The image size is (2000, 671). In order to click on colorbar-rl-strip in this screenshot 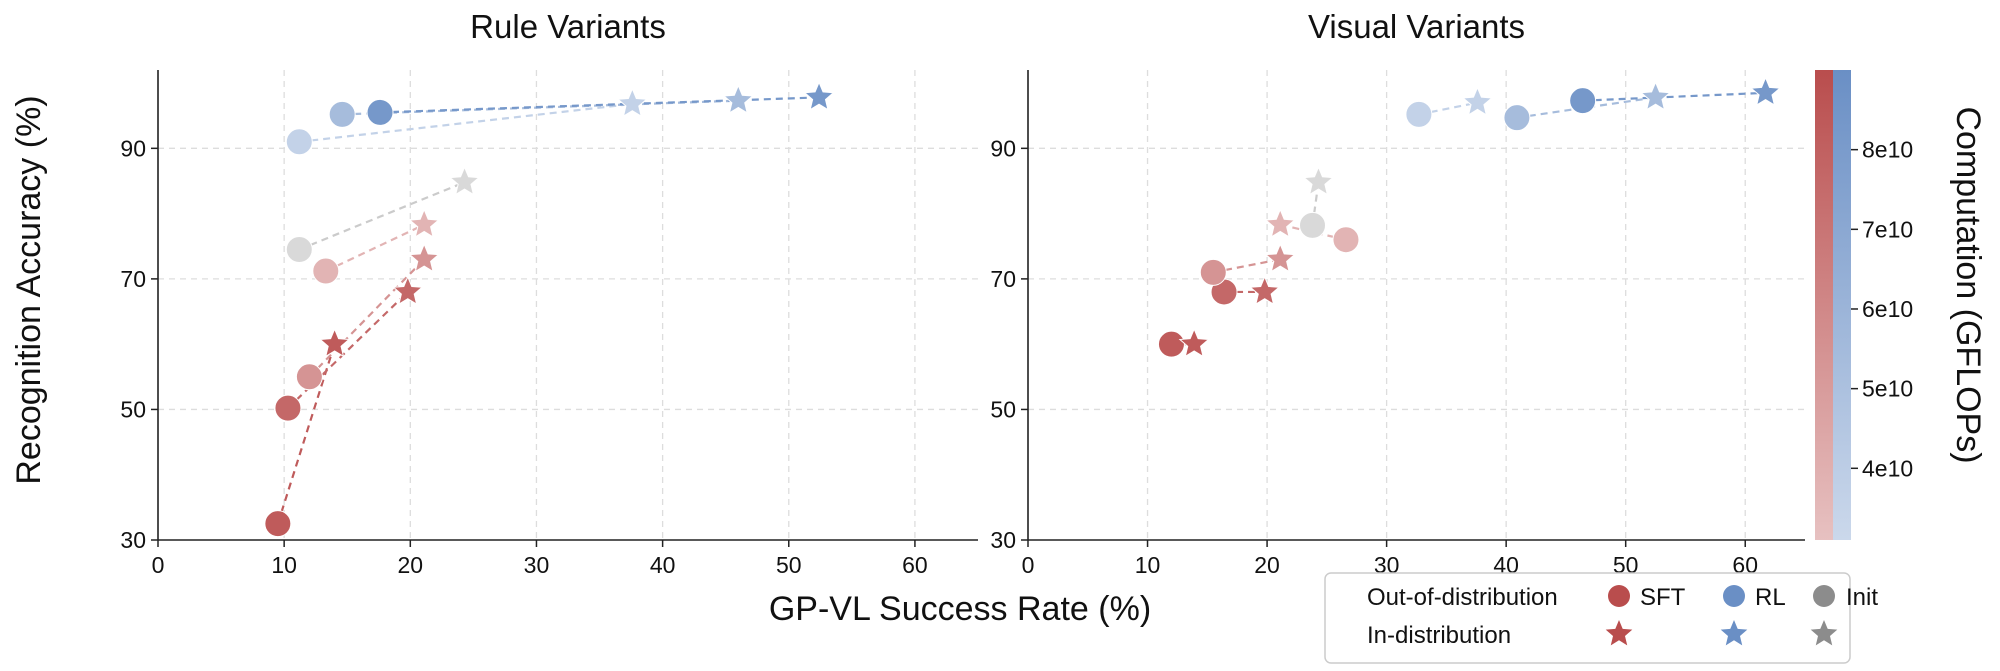, I will do `click(1842, 305)`.